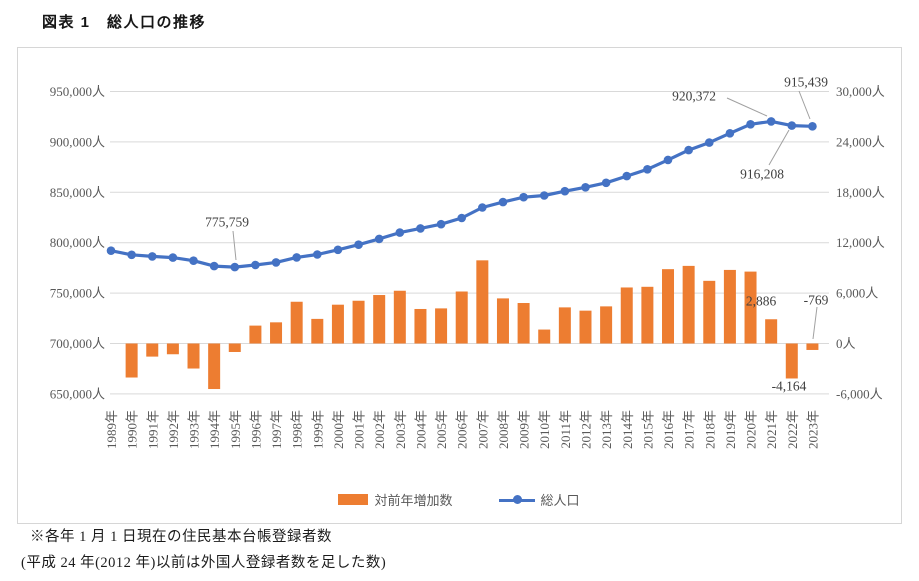 The width and height of the screenshot is (919, 581). Describe the element at coordinates (606, 325) in the screenshot. I see `bar-2013年` at that location.